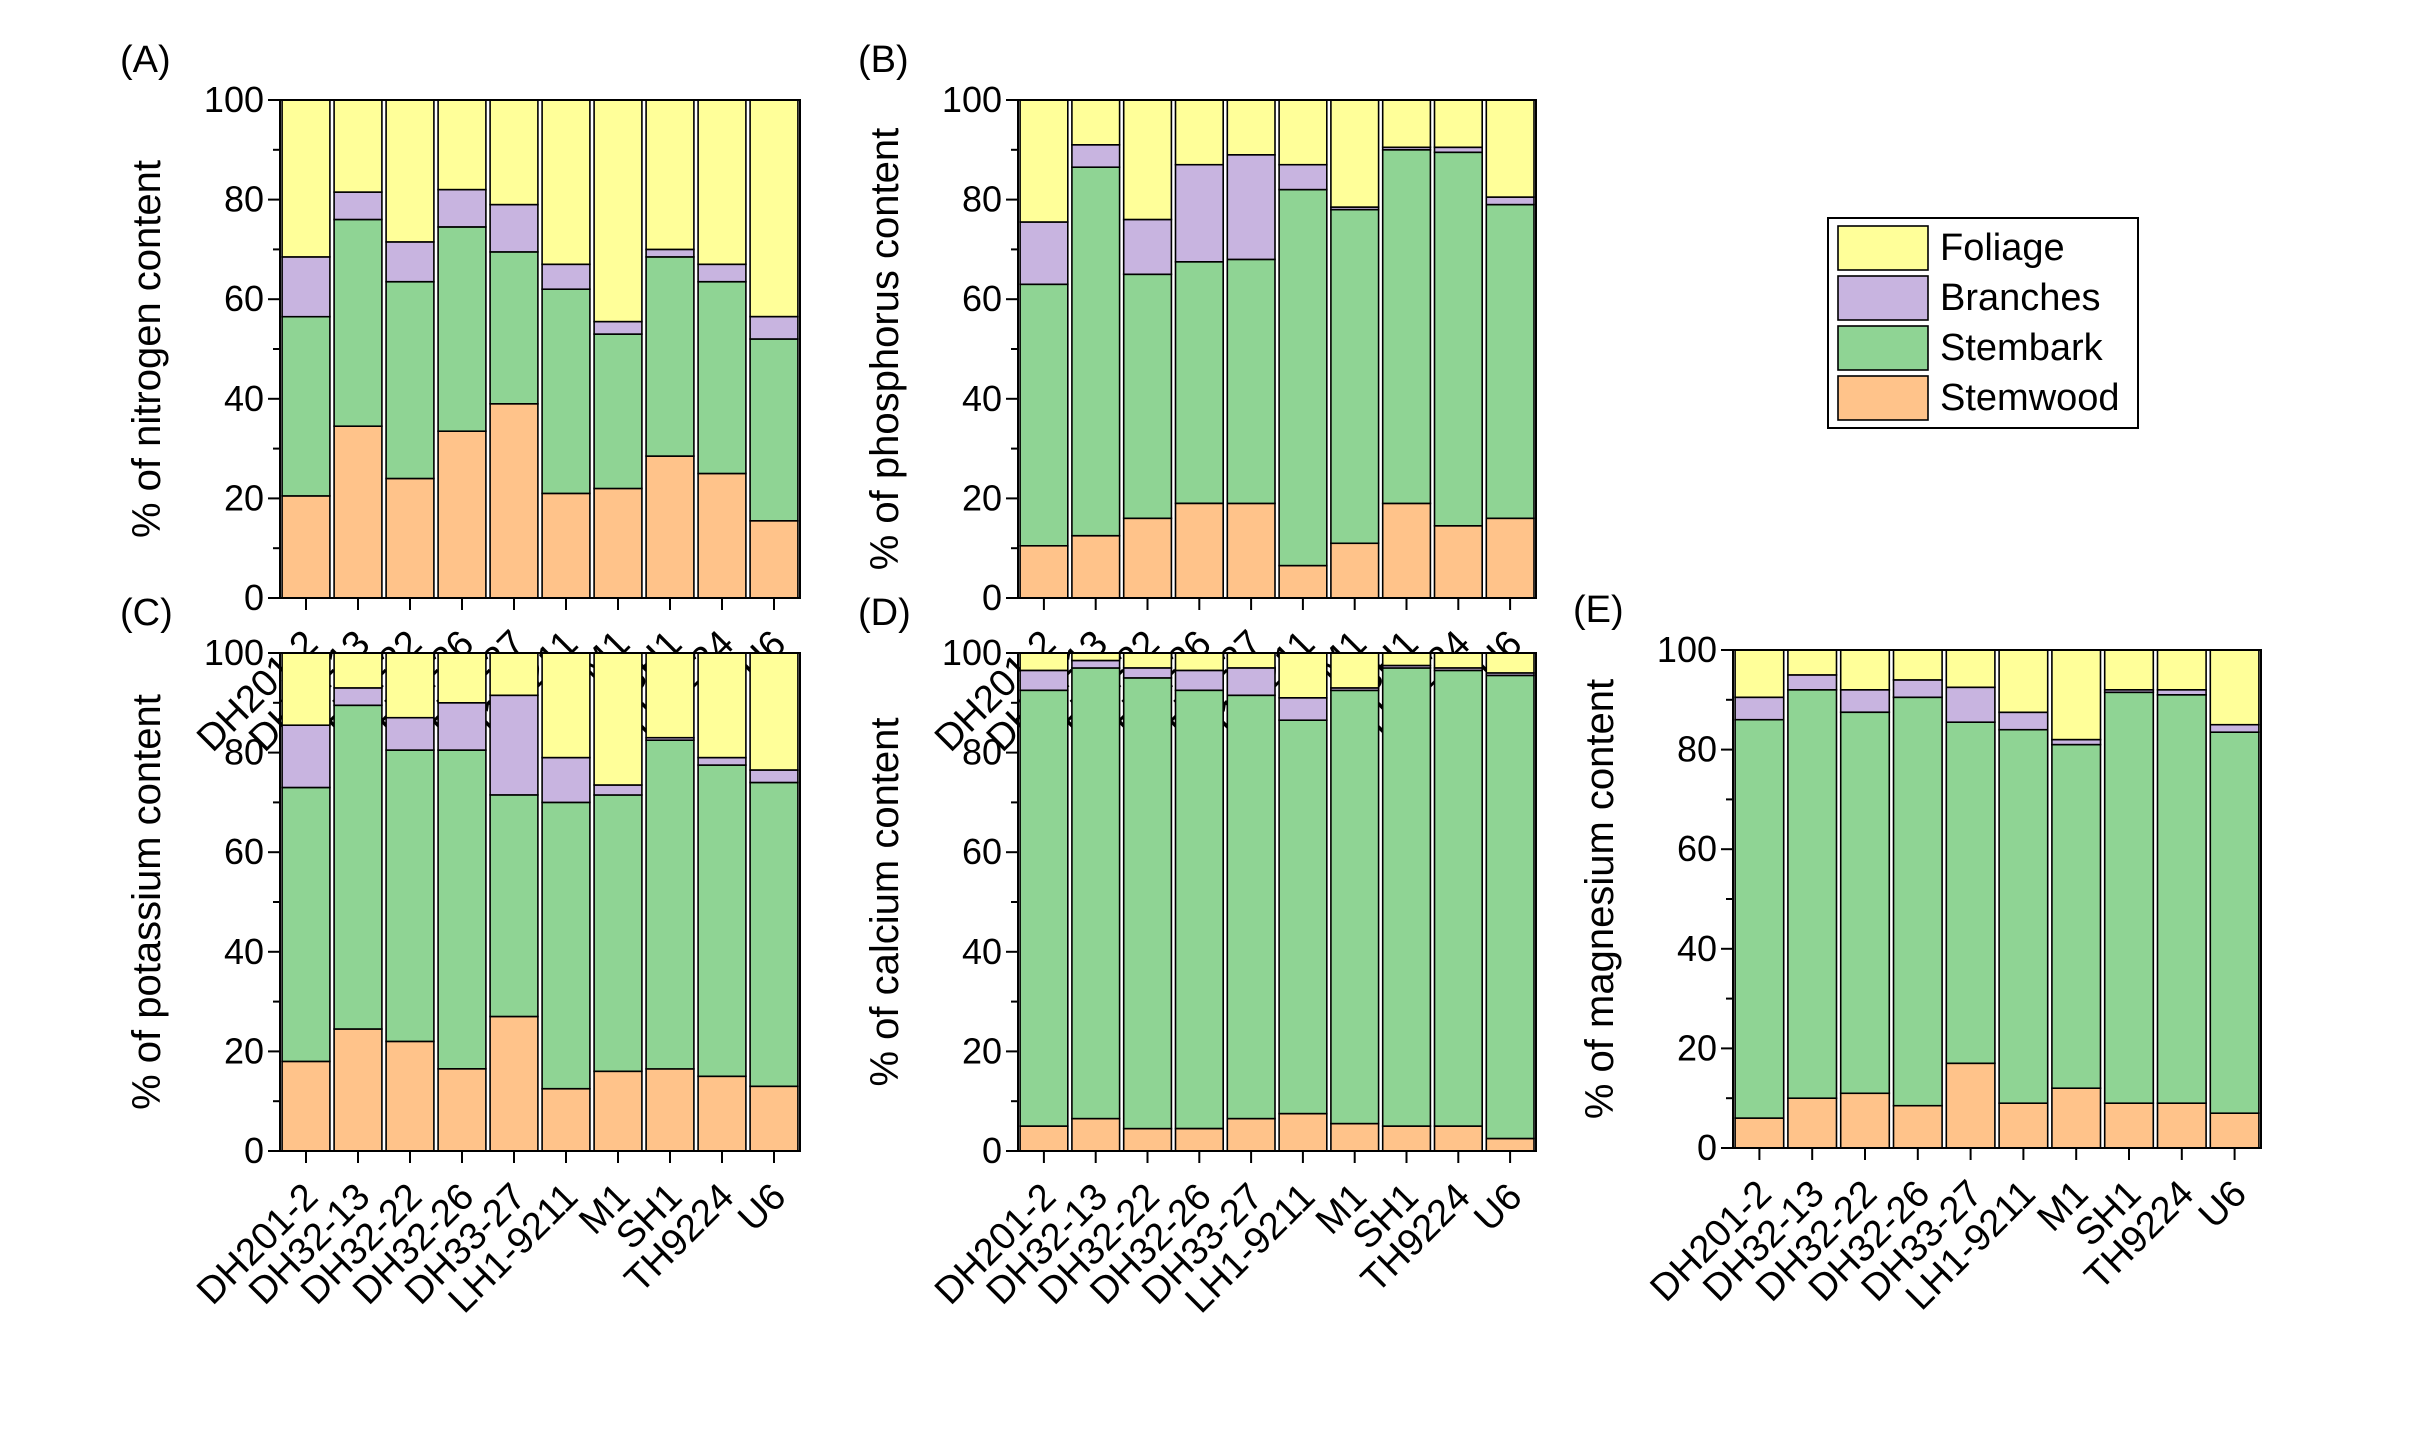  I want to click on legend-label-branches: Branches, so click(2020, 298).